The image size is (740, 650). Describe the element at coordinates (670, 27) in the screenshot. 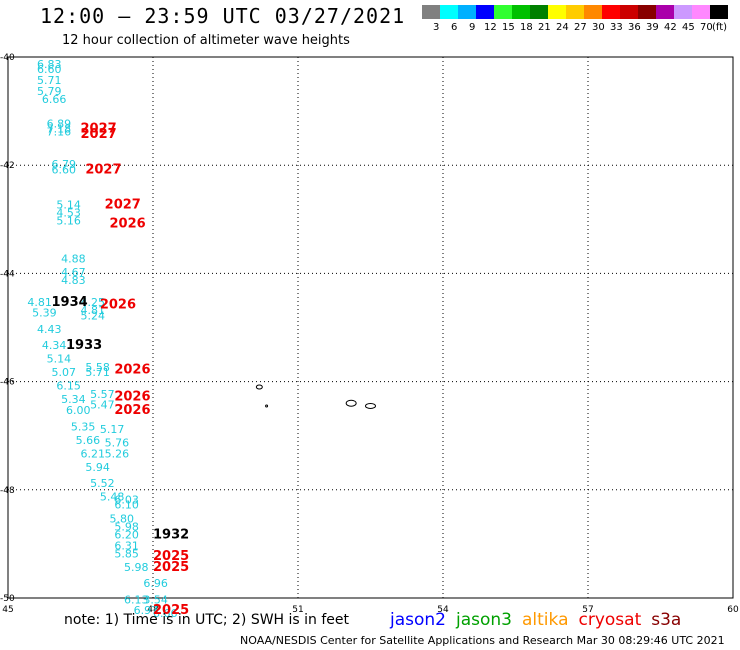

I see `colorbar-label: 42` at that location.